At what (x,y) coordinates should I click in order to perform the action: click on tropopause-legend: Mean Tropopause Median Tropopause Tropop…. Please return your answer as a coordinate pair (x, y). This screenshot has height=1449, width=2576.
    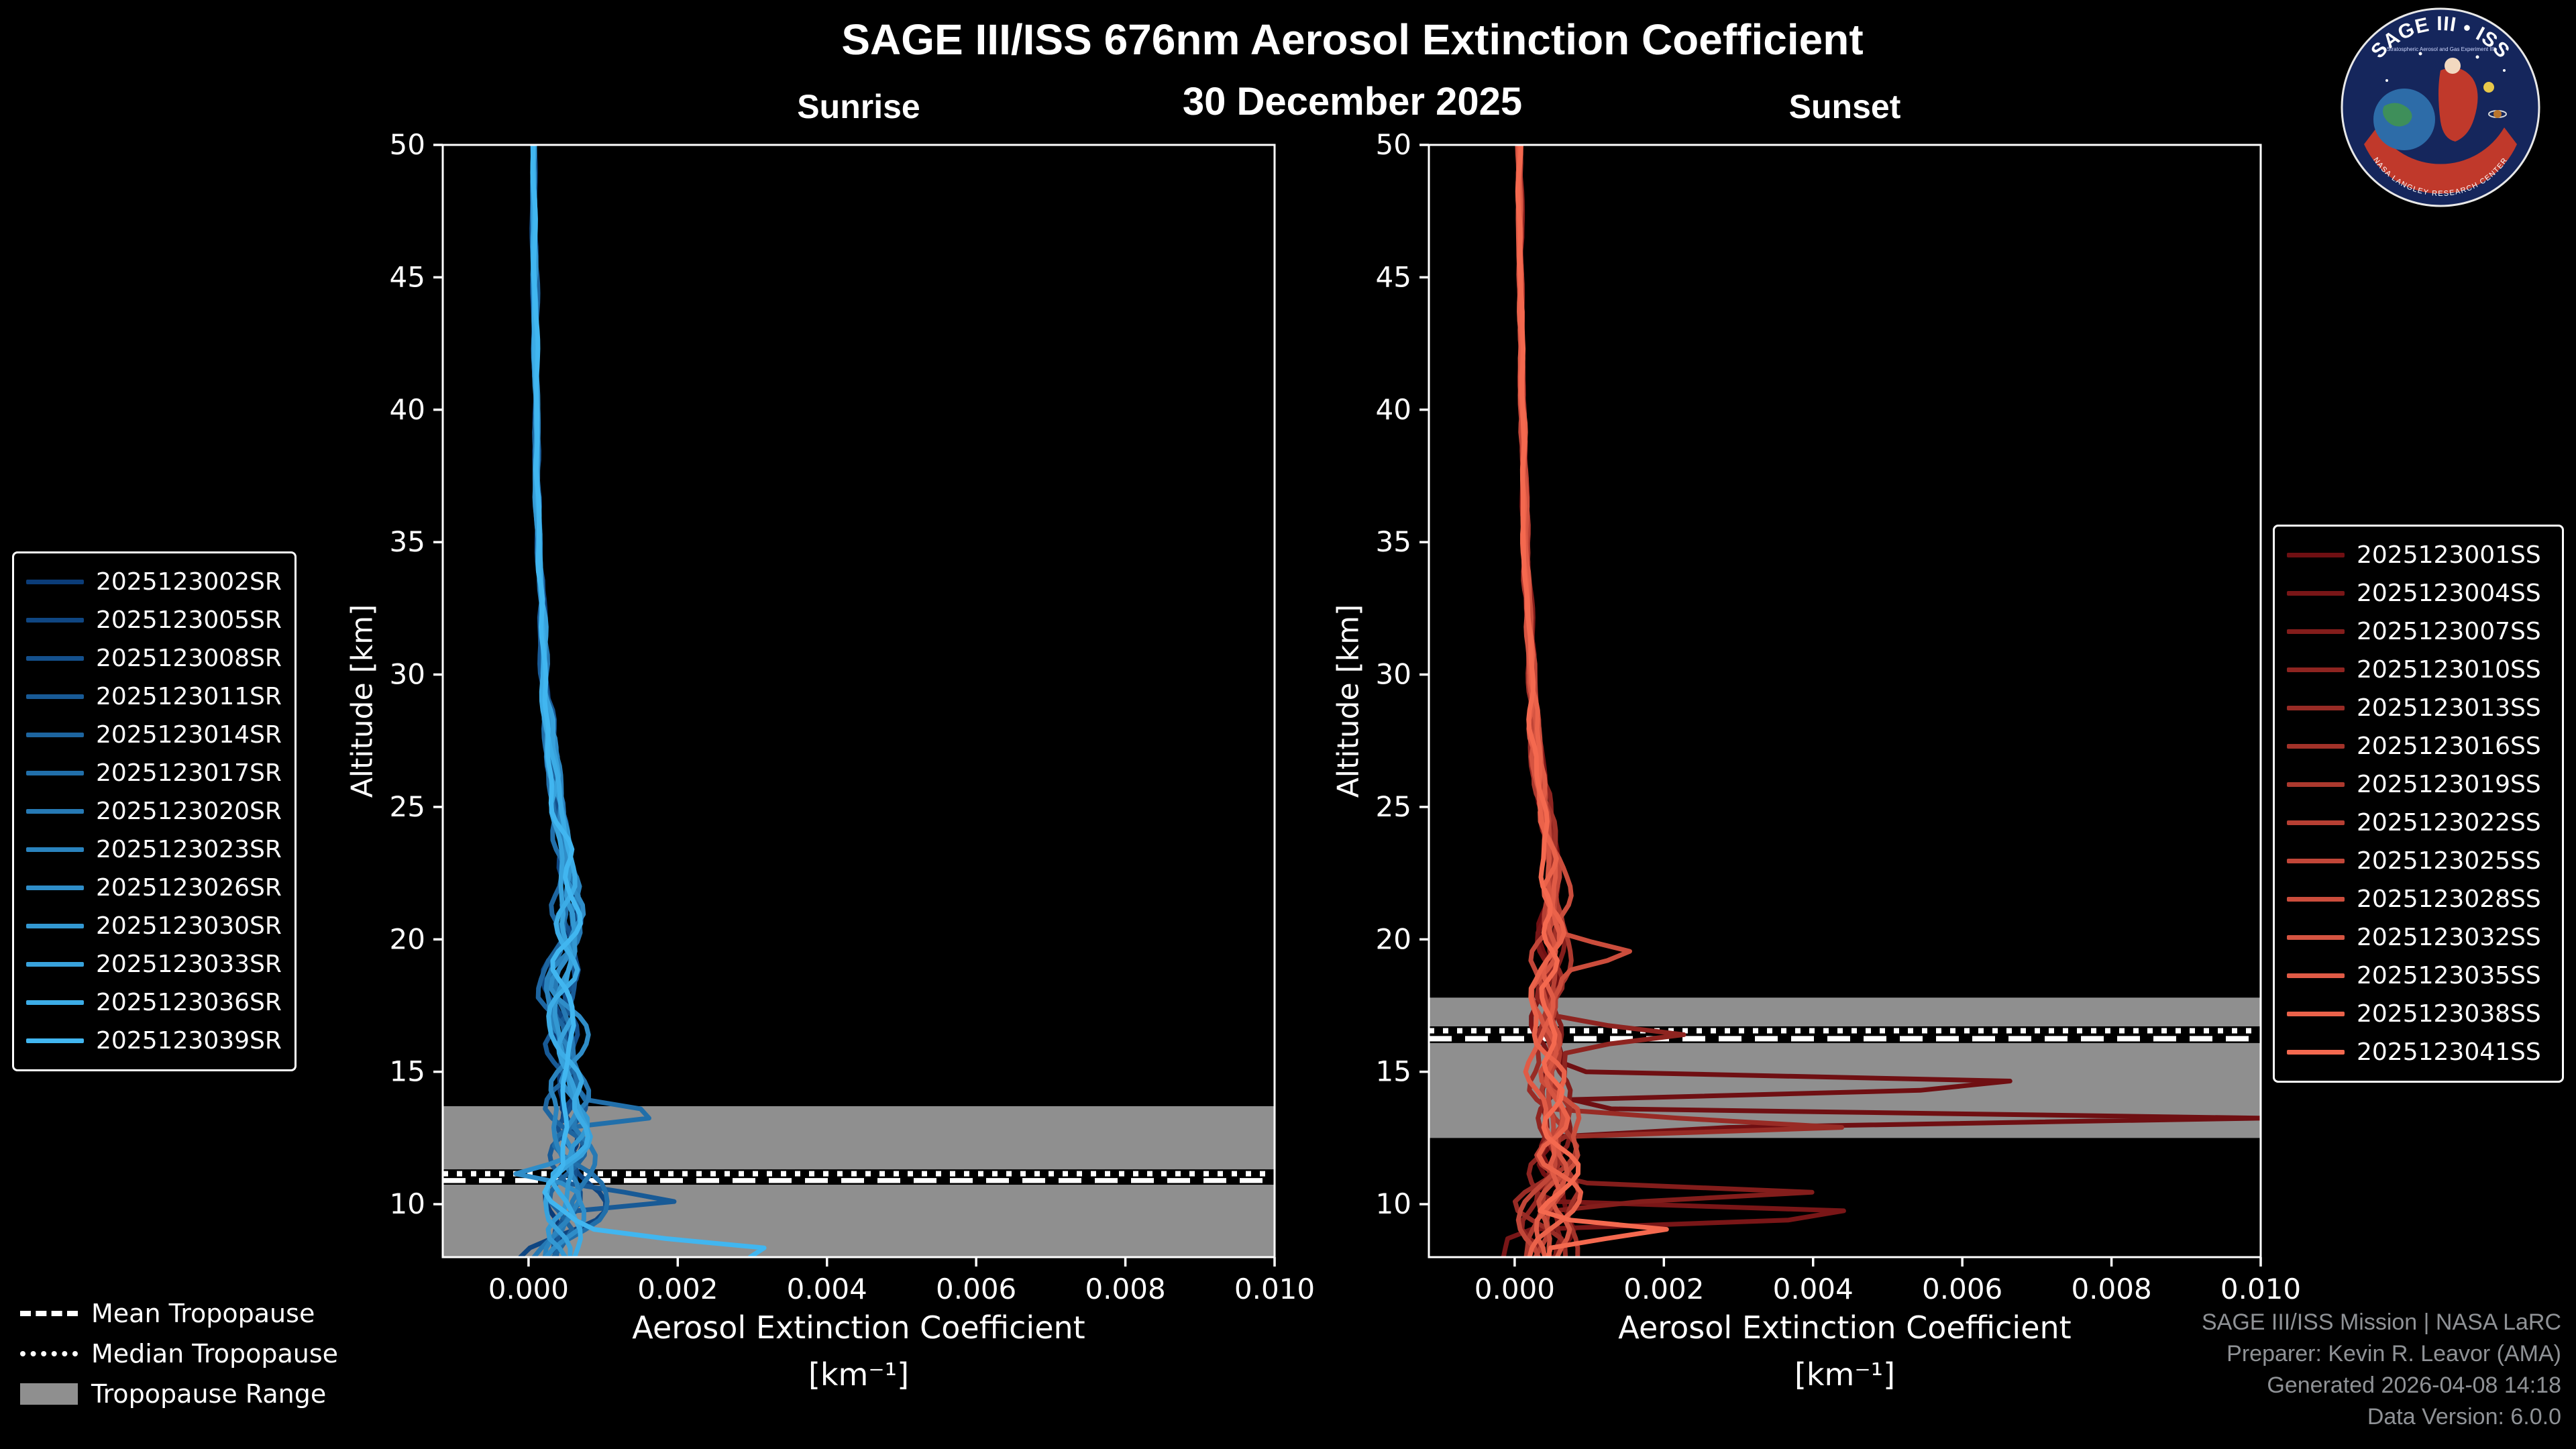
    Looking at the image, I should click on (179, 1353).